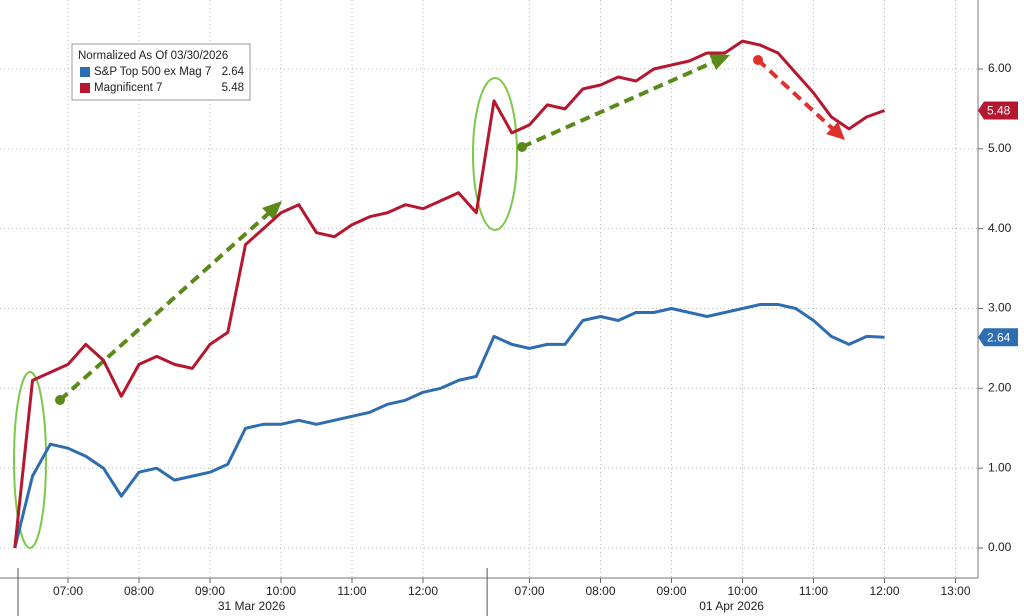 Image resolution: width=1024 pixels, height=616 pixels. I want to click on y-tick-label: 3.00, so click(1000, 308).